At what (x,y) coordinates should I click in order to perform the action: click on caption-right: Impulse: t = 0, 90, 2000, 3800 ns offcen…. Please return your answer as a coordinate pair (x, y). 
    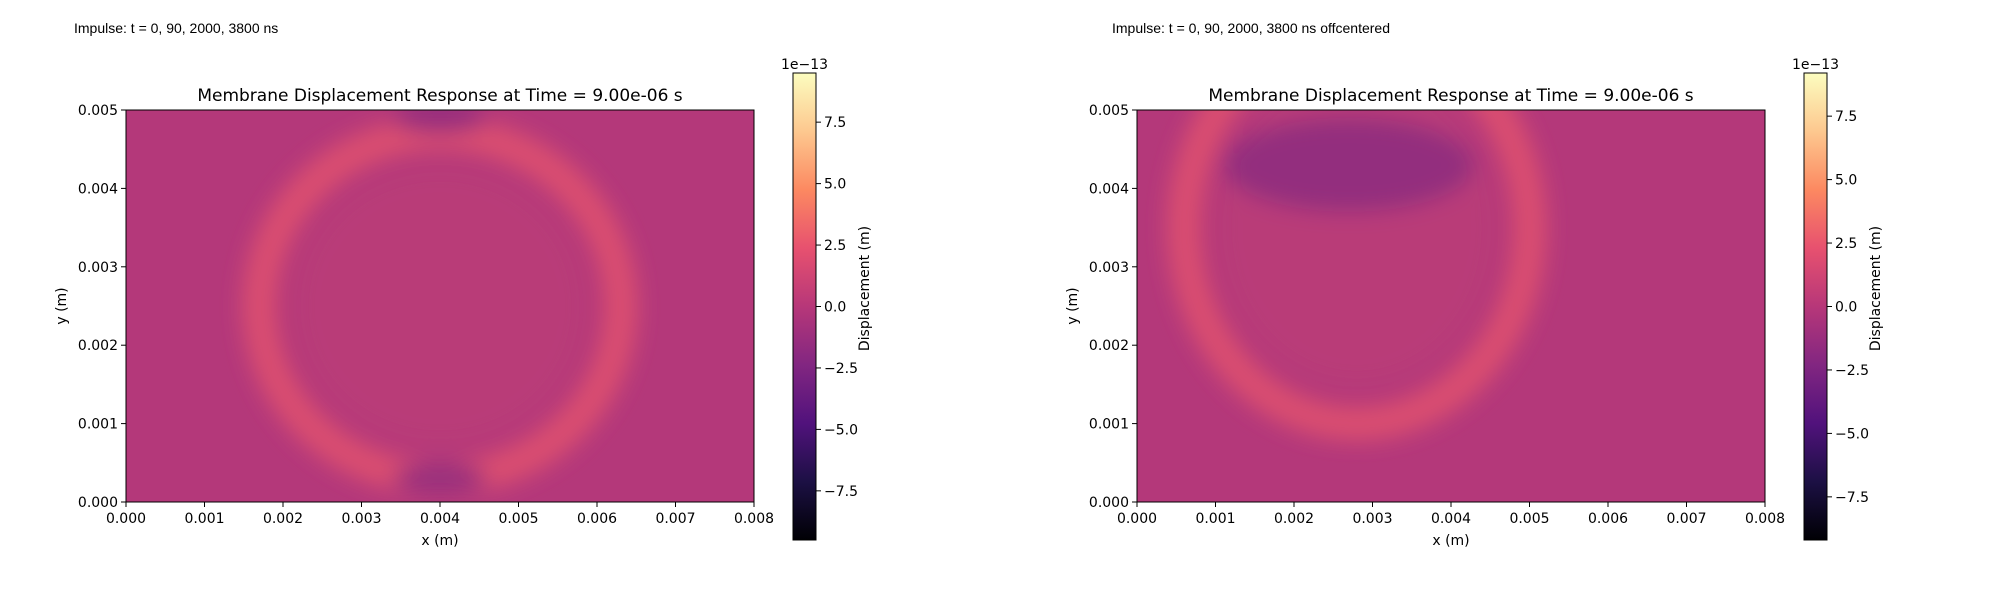
    Looking at the image, I should click on (1251, 28).